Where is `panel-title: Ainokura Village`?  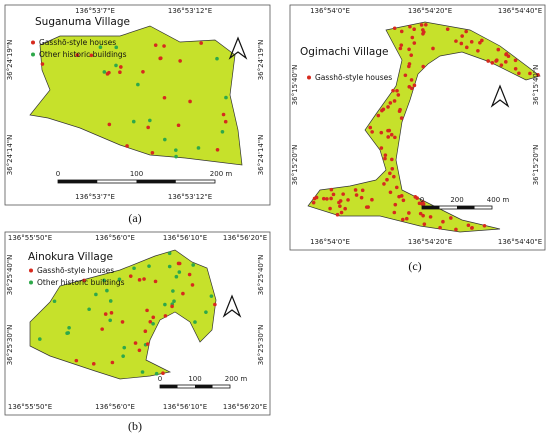
panel-title: Ainokura Village is located at coordinates (70, 257).